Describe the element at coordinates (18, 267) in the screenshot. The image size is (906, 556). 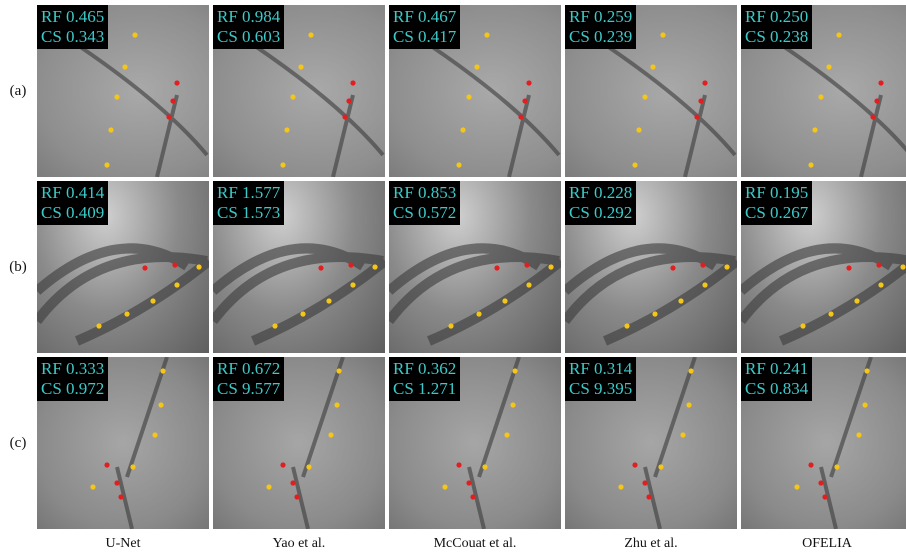
I see `row-label: (b)` at that location.